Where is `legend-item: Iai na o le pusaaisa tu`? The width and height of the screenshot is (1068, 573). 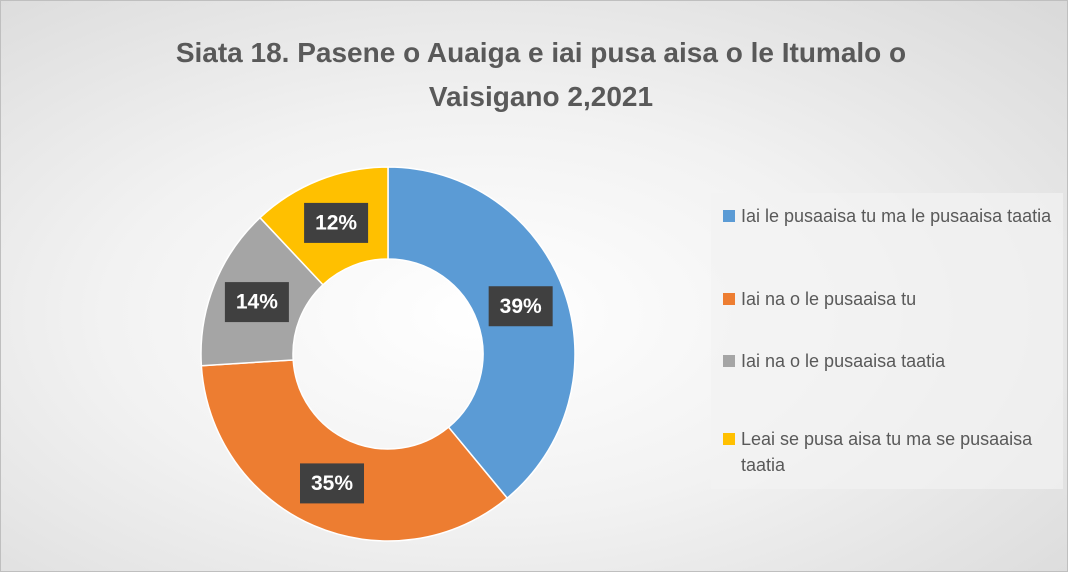
legend-item: Iai na o le pusaaisa tu is located at coordinates (895, 299).